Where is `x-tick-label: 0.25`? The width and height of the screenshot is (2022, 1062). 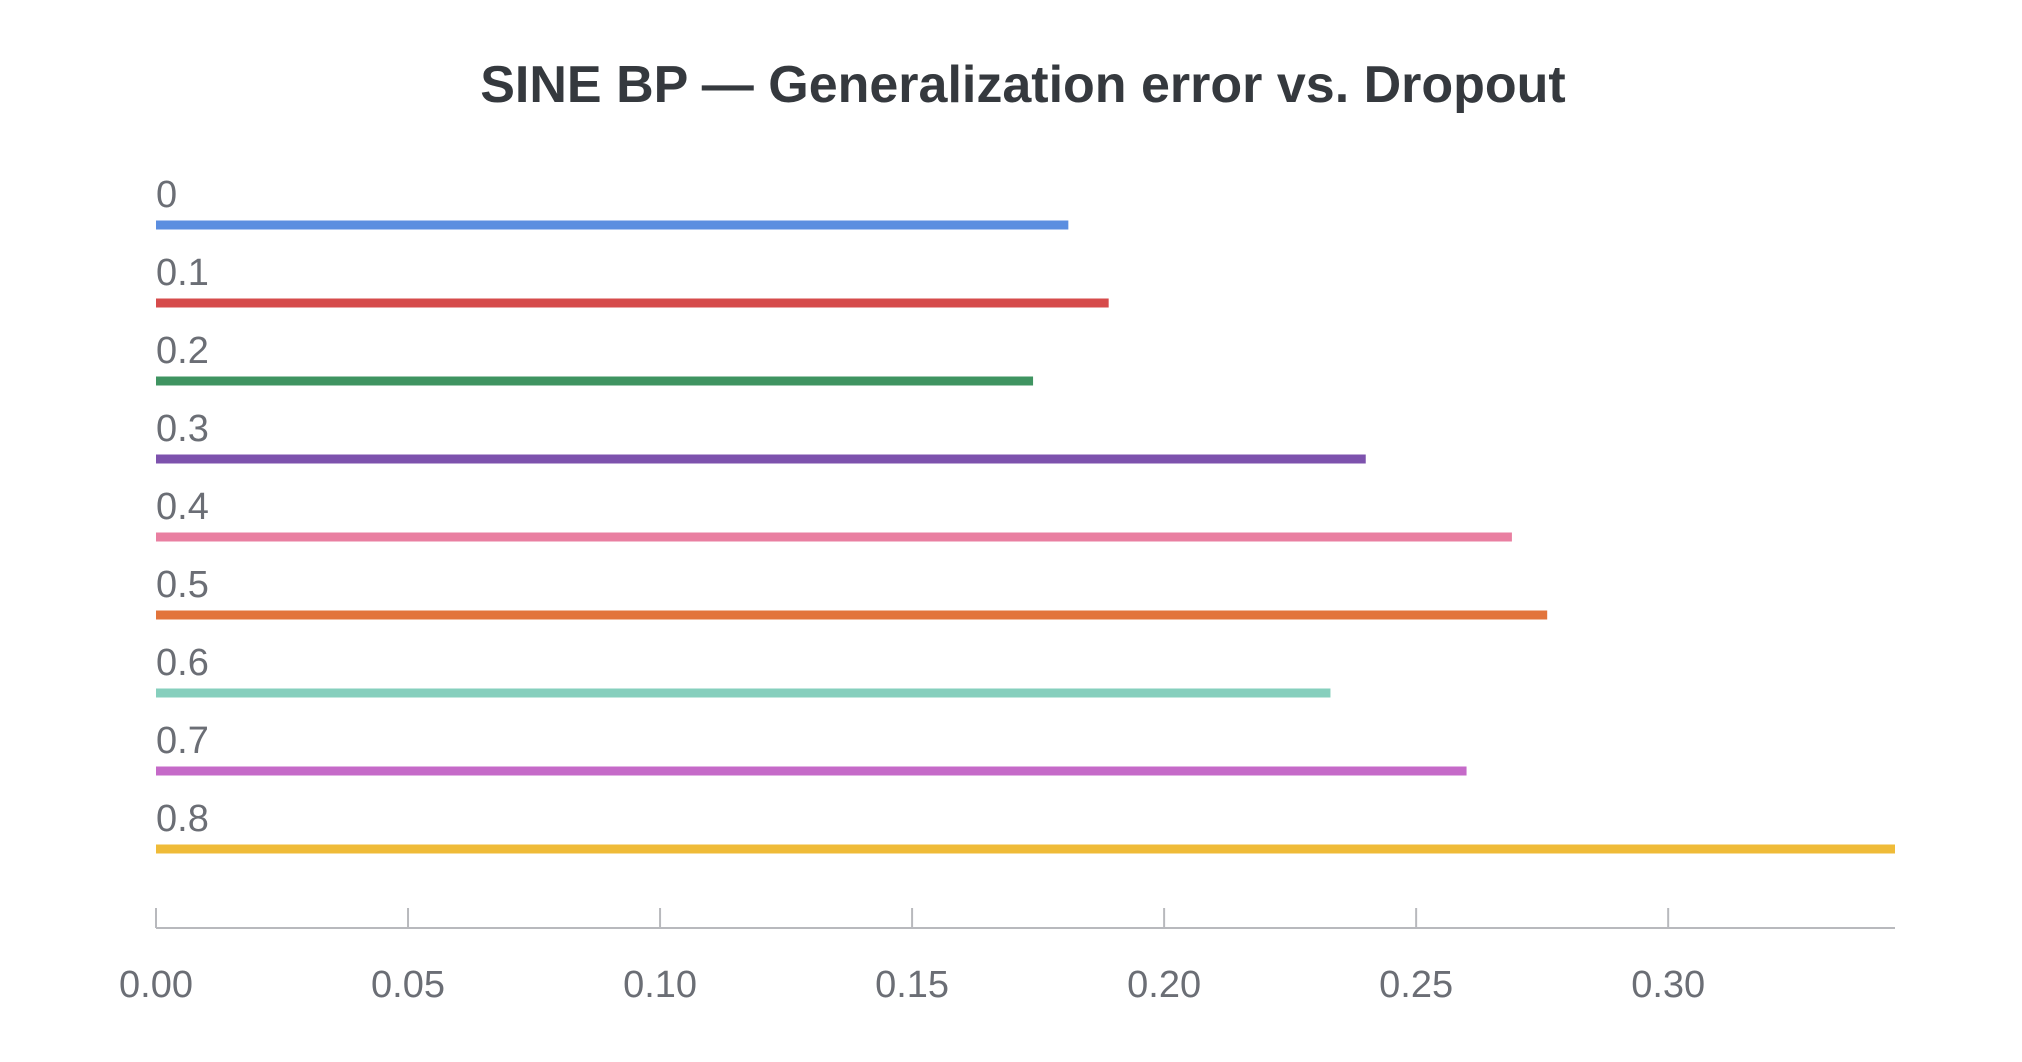
x-tick-label: 0.25 is located at coordinates (1416, 985).